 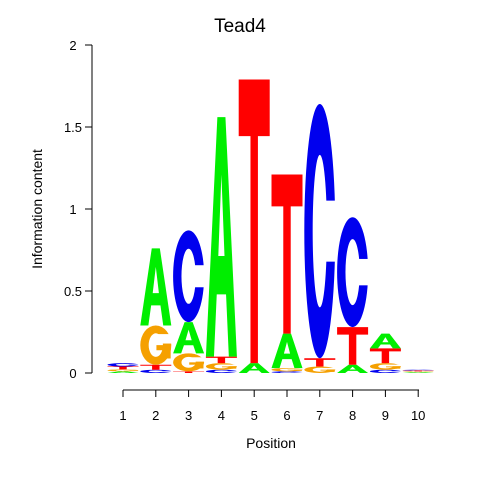 I want to click on x-tick-label: 5, so click(x=254, y=415).